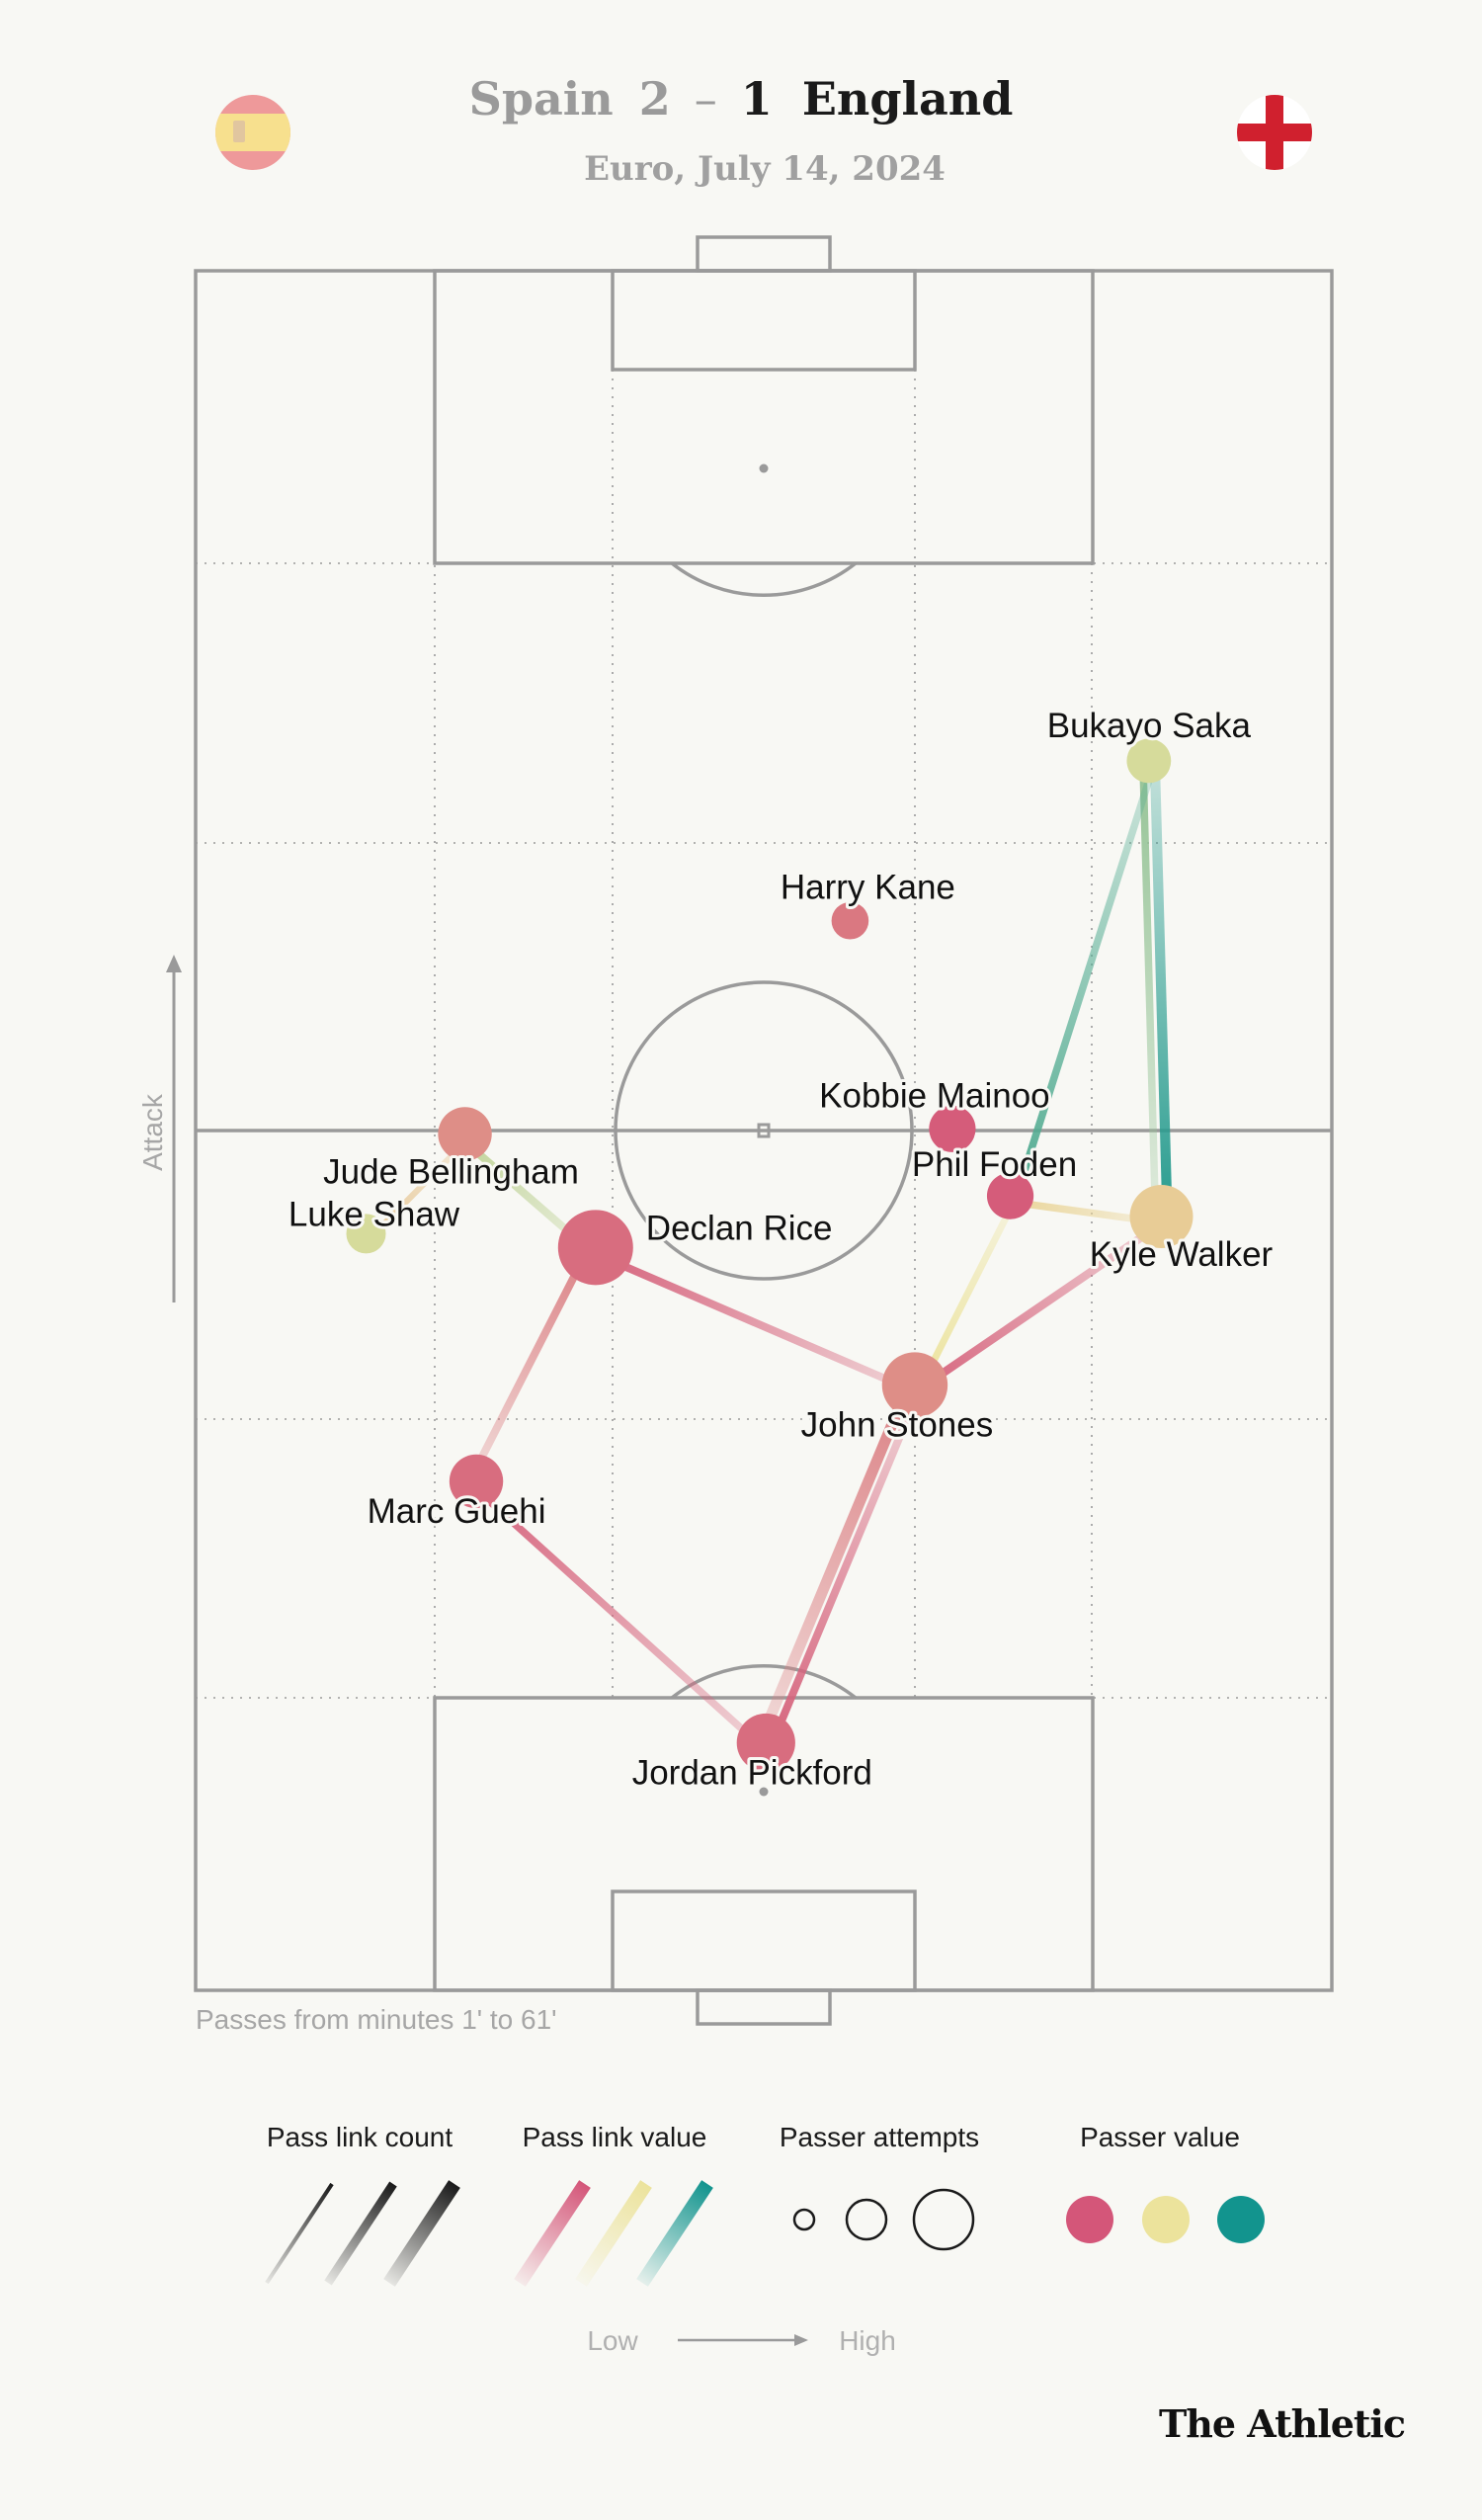 Image resolution: width=1482 pixels, height=2520 pixels. What do you see at coordinates (465, 1134) in the screenshot?
I see `passer-node-bellingham` at bounding box center [465, 1134].